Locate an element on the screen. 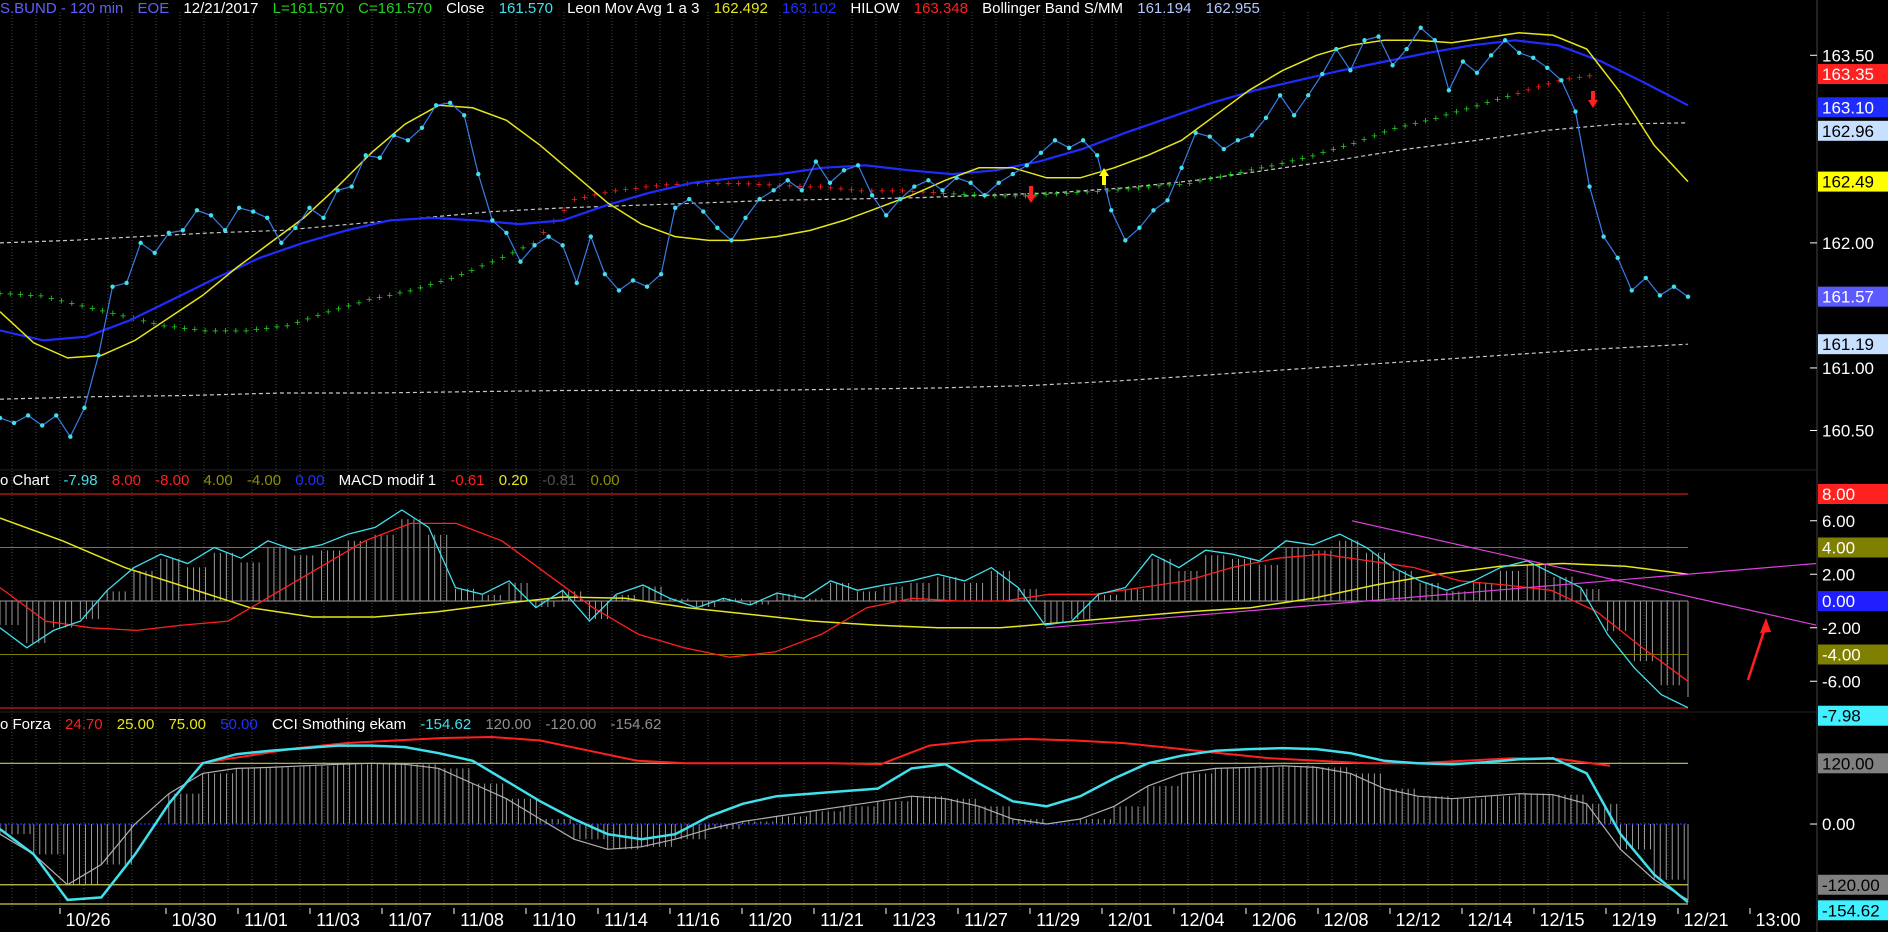 The height and width of the screenshot is (932, 1888). annotation-arrowhead-icon is located at coordinates (1765, 625).